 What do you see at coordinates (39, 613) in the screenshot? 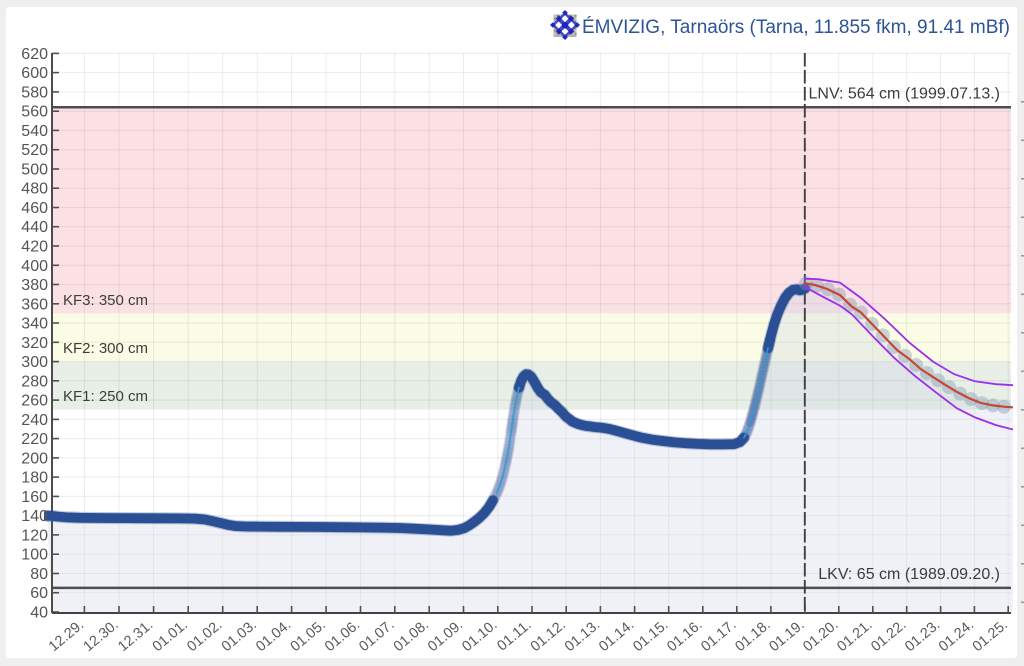
I see `svg-text: 40` at bounding box center [39, 613].